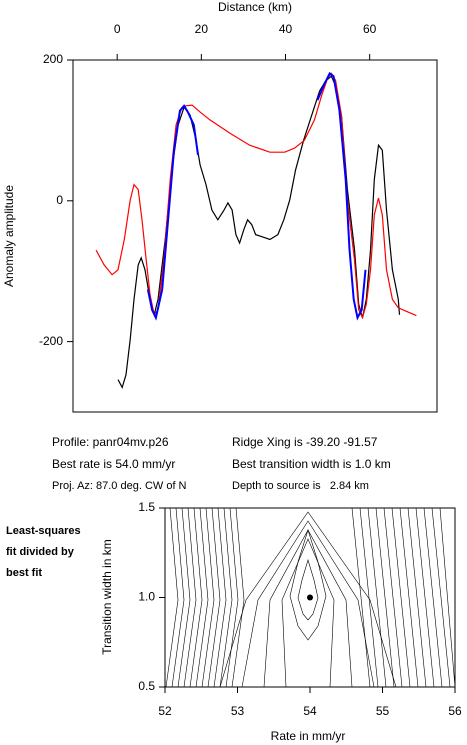 This screenshot has height=745, width=467. Describe the element at coordinates (383, 711) in the screenshot. I see `x-tick-label: 55` at that location.